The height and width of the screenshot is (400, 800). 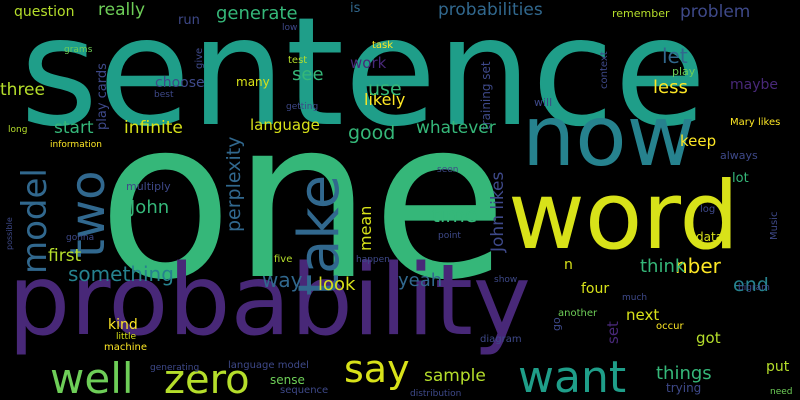 What do you see at coordinates (385, 89) in the screenshot?
I see `cloud-word: use` at bounding box center [385, 89].